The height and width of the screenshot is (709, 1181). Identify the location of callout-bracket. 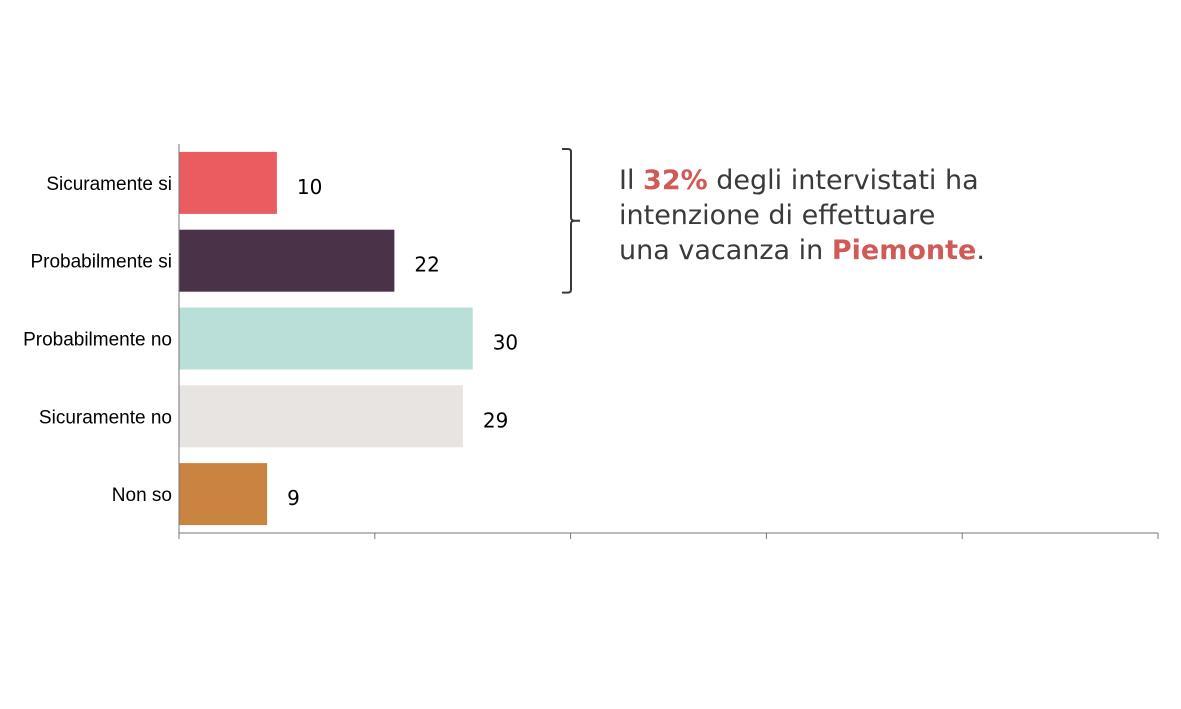
(571, 221).